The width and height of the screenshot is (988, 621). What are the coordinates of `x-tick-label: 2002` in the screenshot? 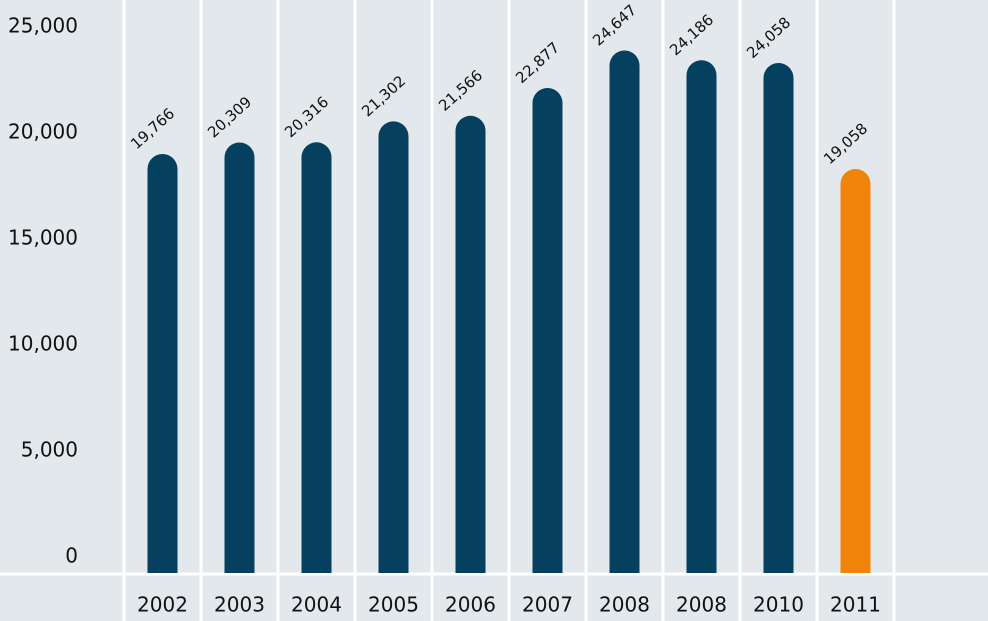 It's located at (162, 605).